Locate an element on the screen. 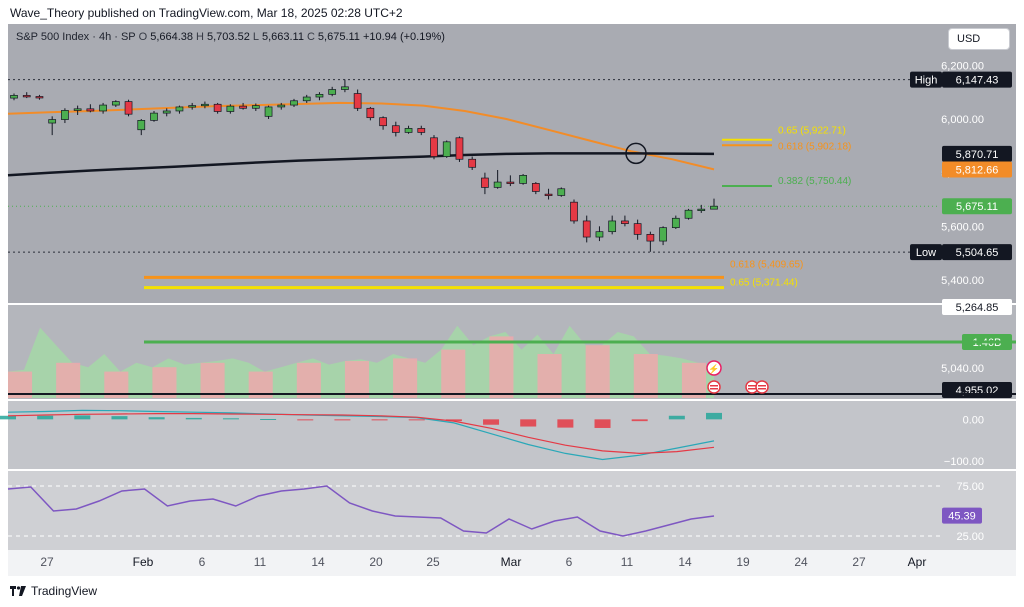  close-key: C is located at coordinates (310, 37).